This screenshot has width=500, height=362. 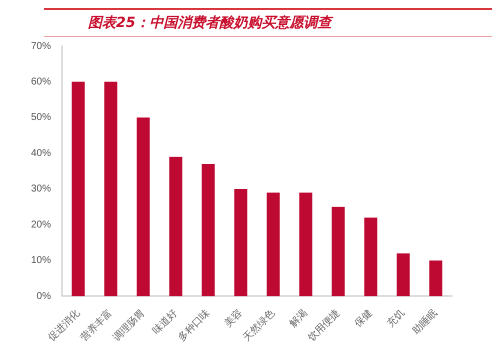 What do you see at coordinates (41, 189) in the screenshot?
I see `y-tick-label: 30%` at bounding box center [41, 189].